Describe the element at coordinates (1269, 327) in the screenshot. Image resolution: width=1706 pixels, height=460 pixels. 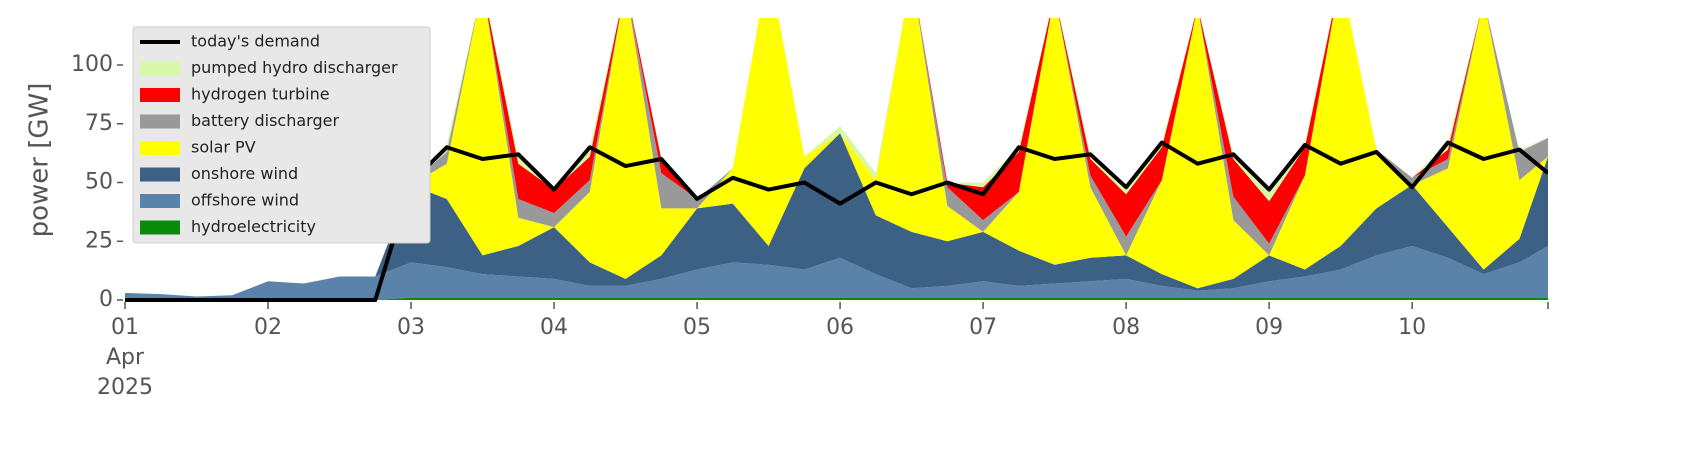
I see `x-tick-label: 09` at that location.